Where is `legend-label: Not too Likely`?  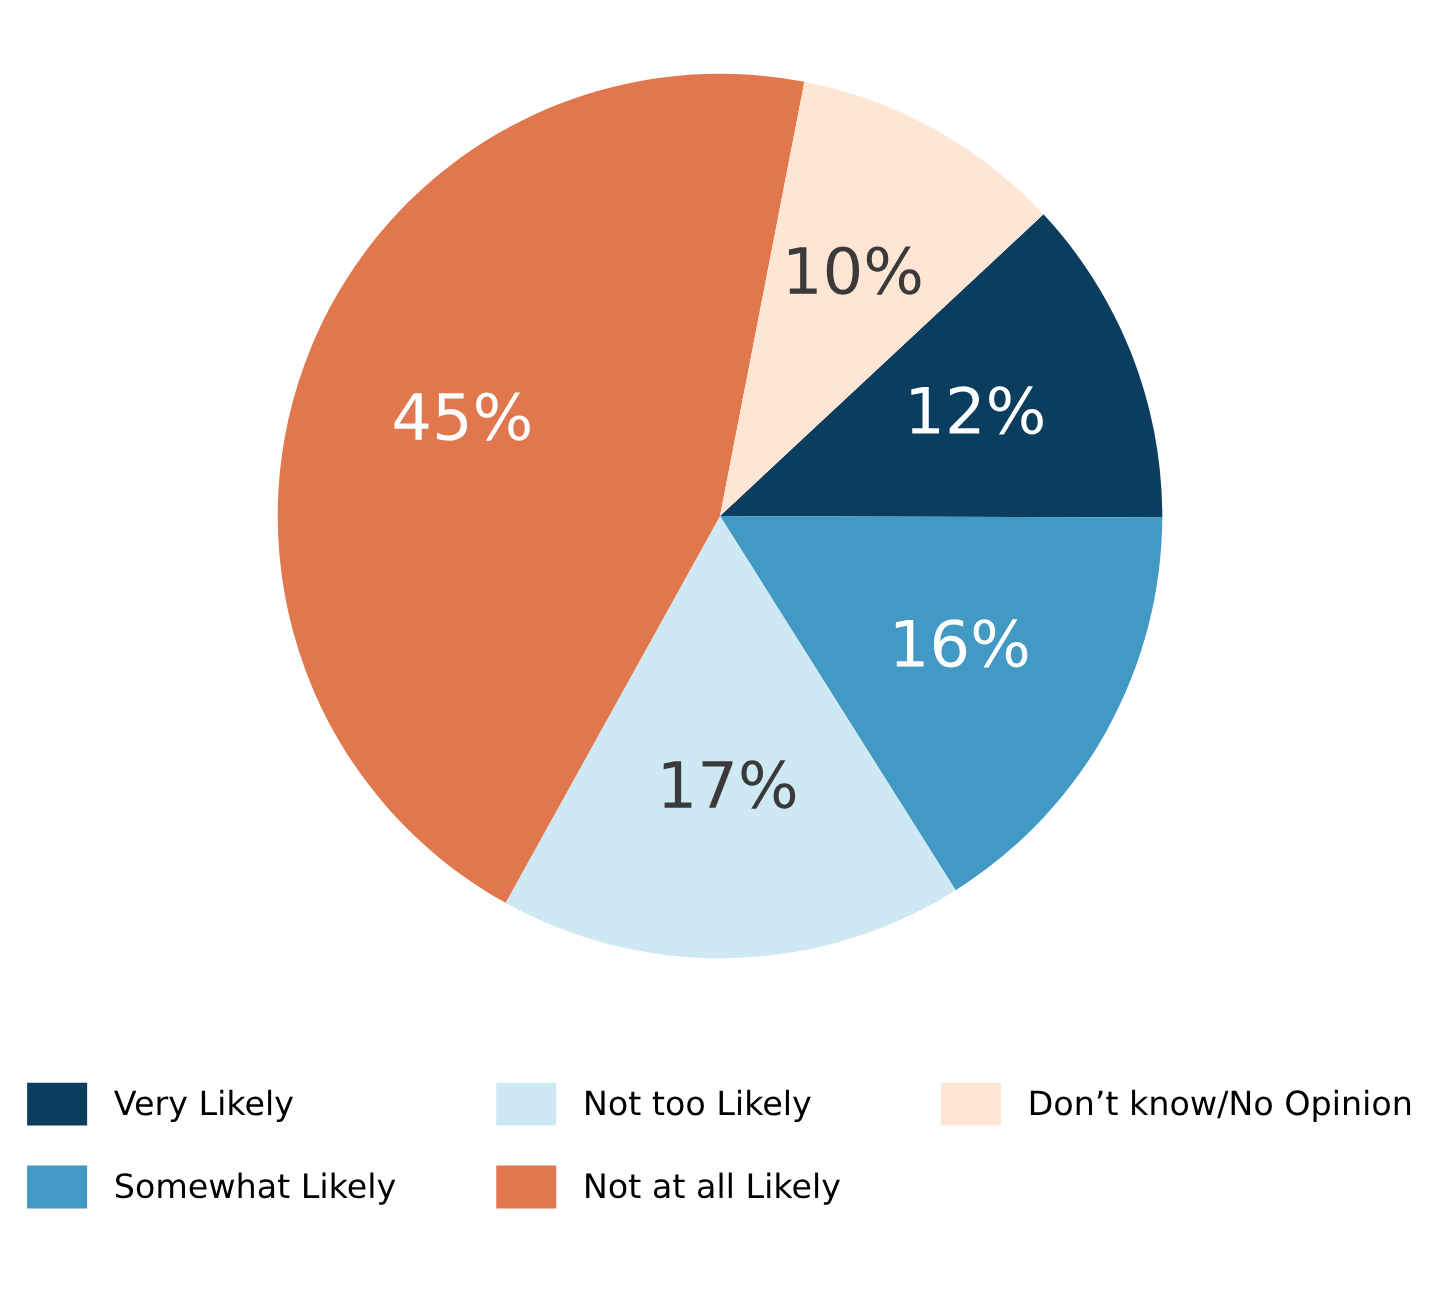 legend-label: Not too Likely is located at coordinates (698, 1105).